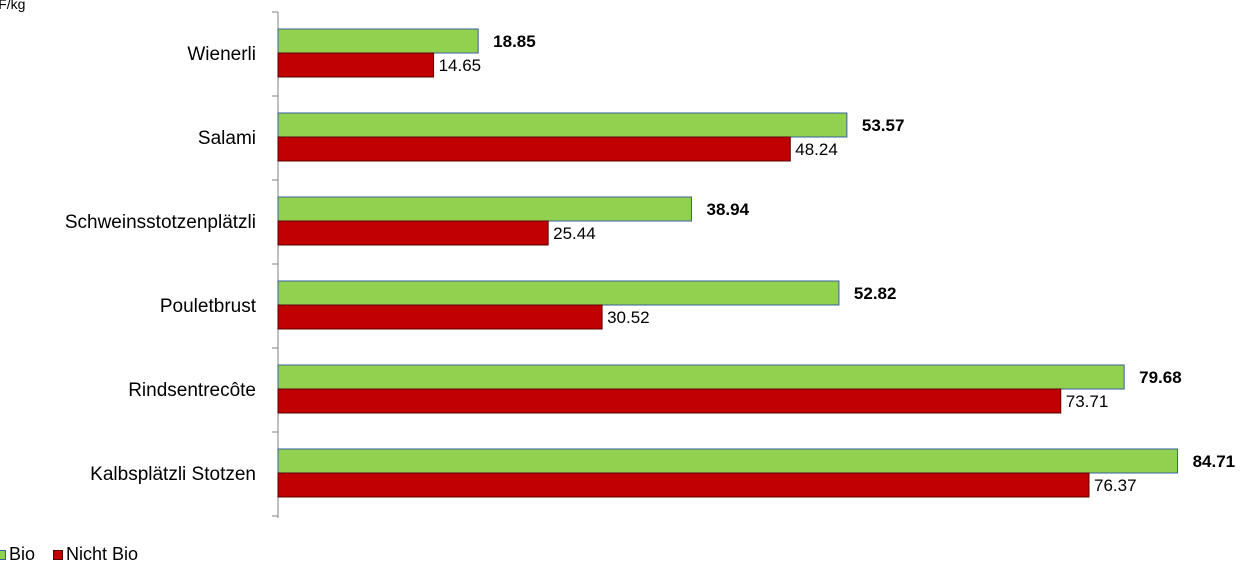 The height and width of the screenshot is (571, 1252). What do you see at coordinates (221, 54) in the screenshot?
I see `category-label-wienerli: Wienerli` at bounding box center [221, 54].